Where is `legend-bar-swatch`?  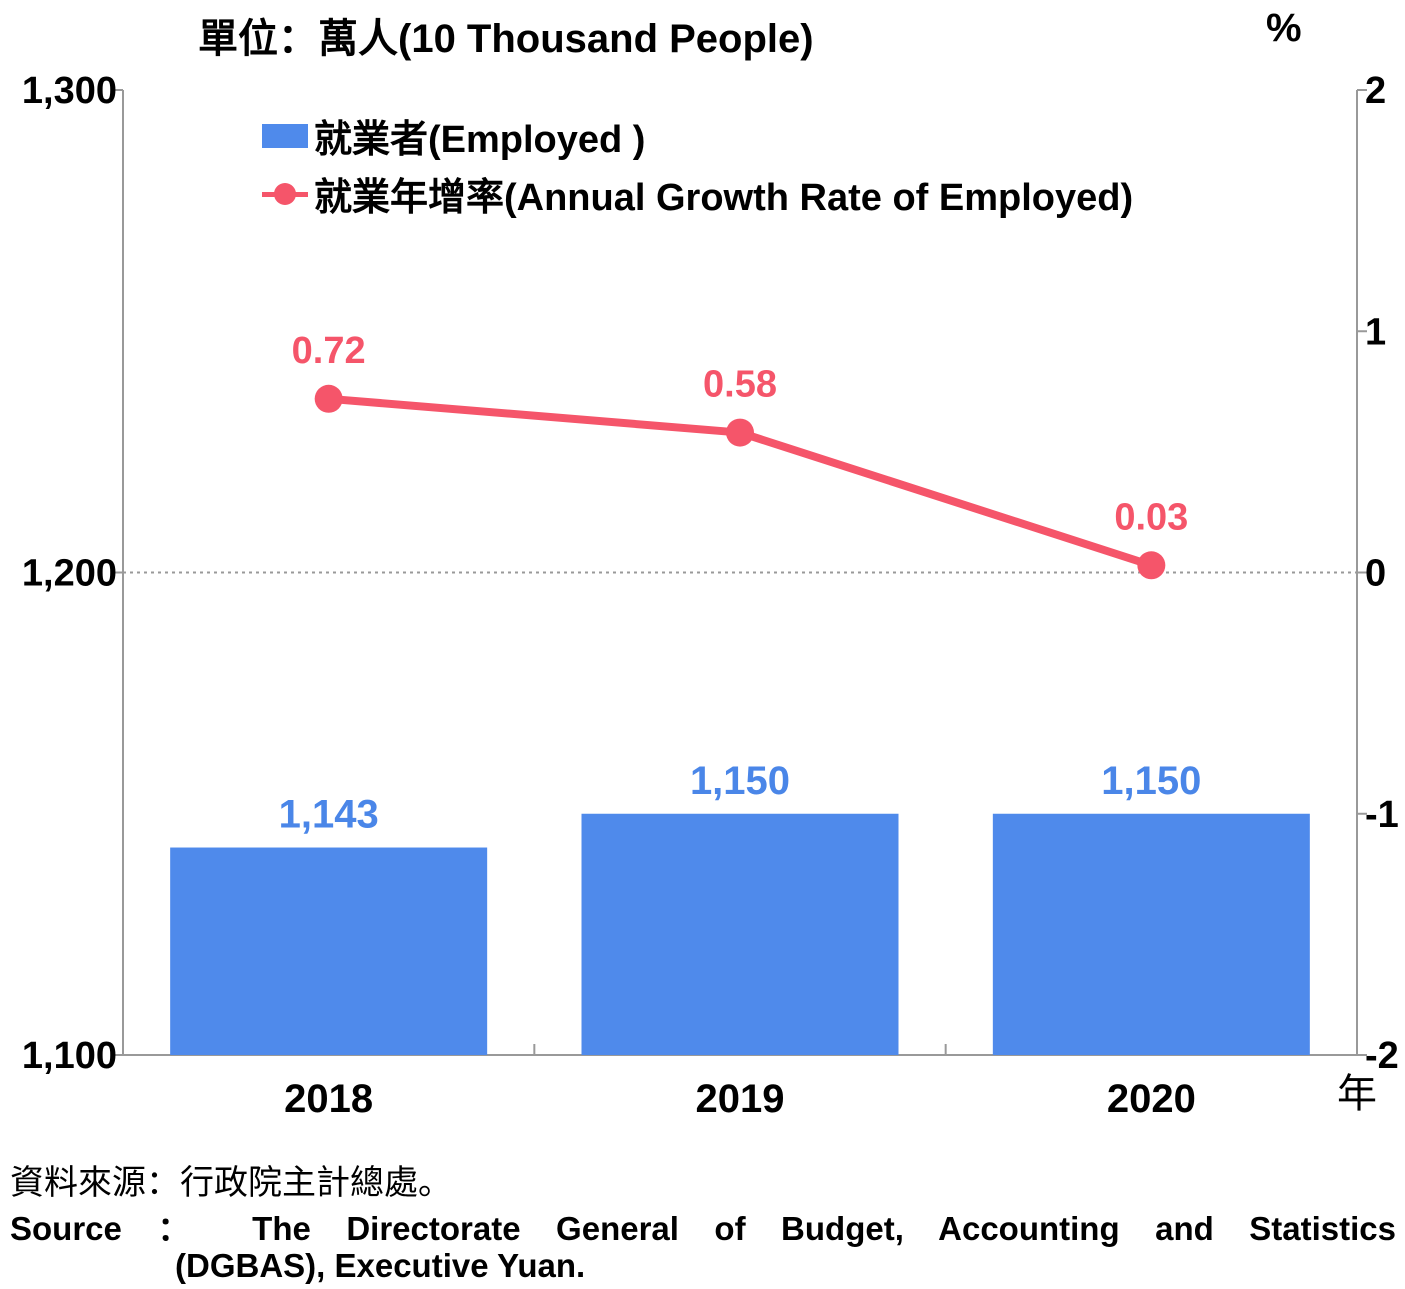 legend-bar-swatch is located at coordinates (285, 135).